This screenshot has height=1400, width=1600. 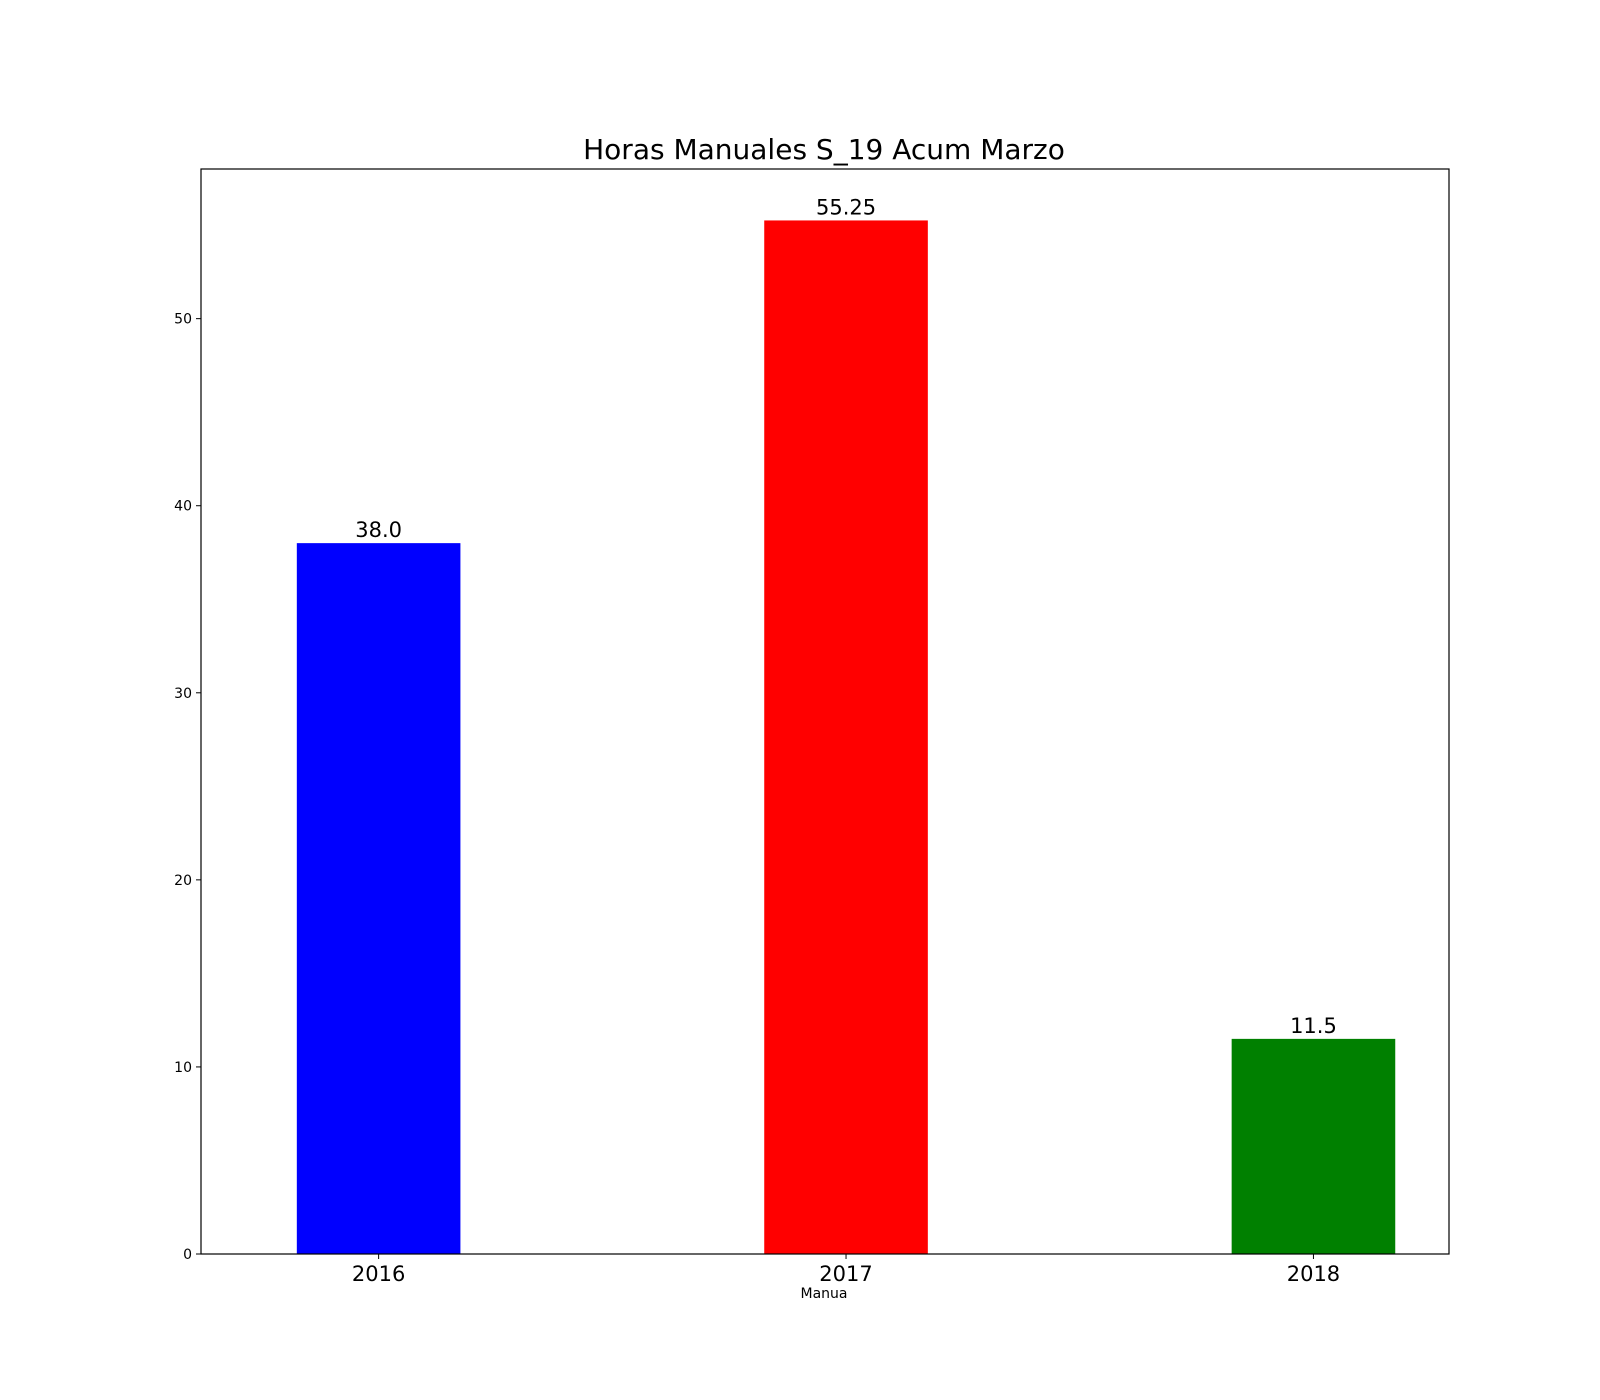 What do you see at coordinates (378, 898) in the screenshot?
I see `bar-2016` at bounding box center [378, 898].